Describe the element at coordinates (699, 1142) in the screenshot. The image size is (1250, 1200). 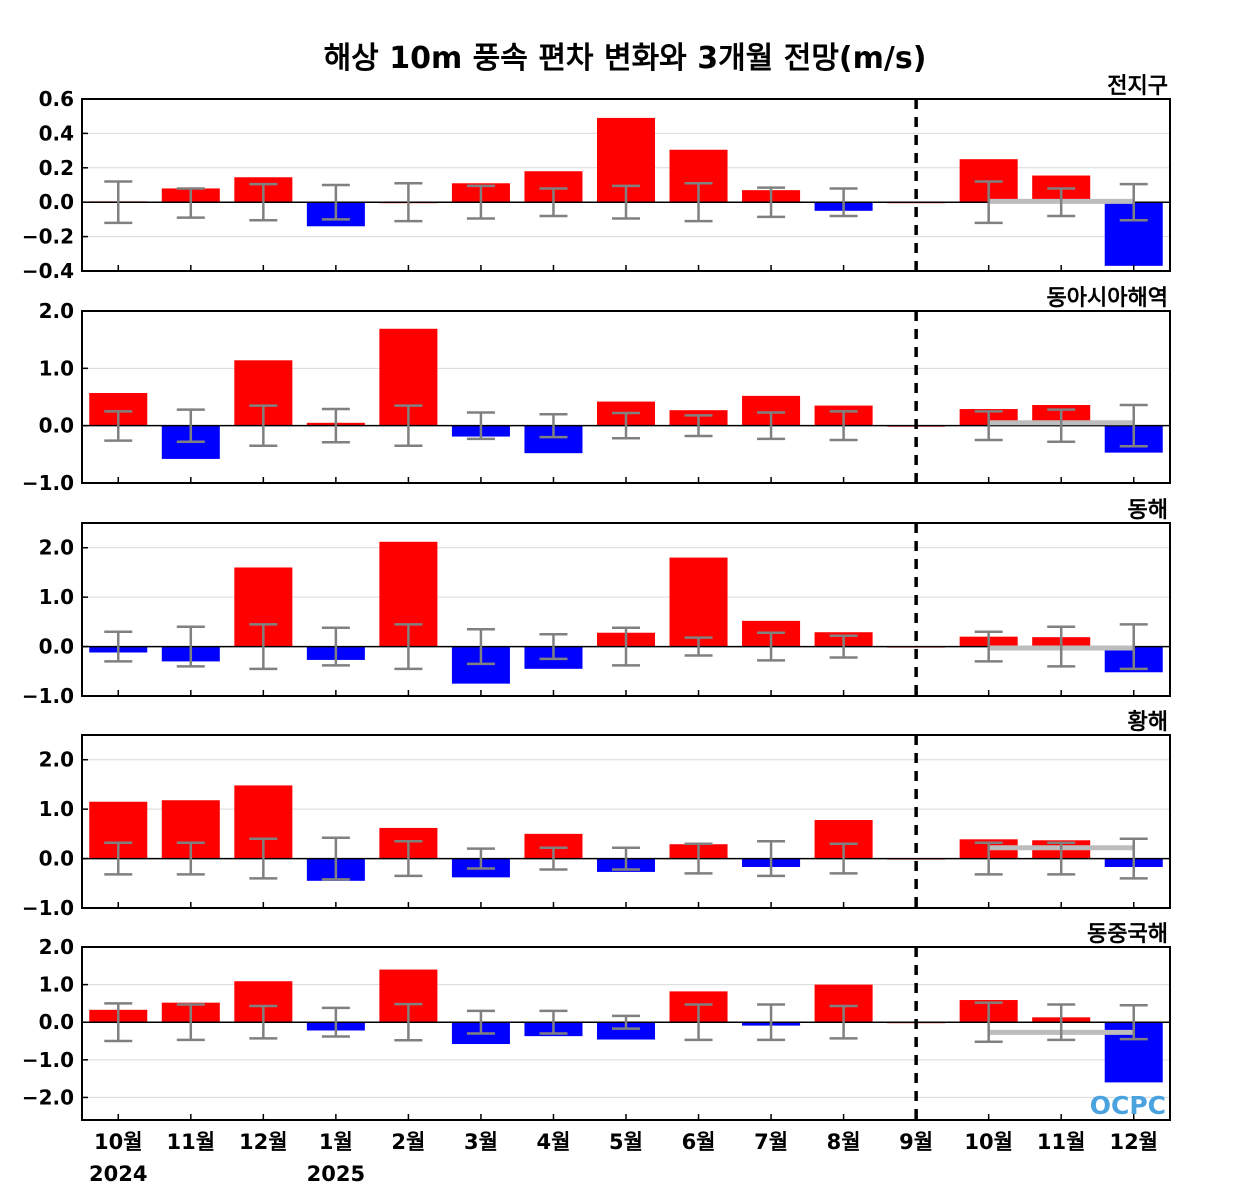
I see `x-tick-label: 6월` at that location.